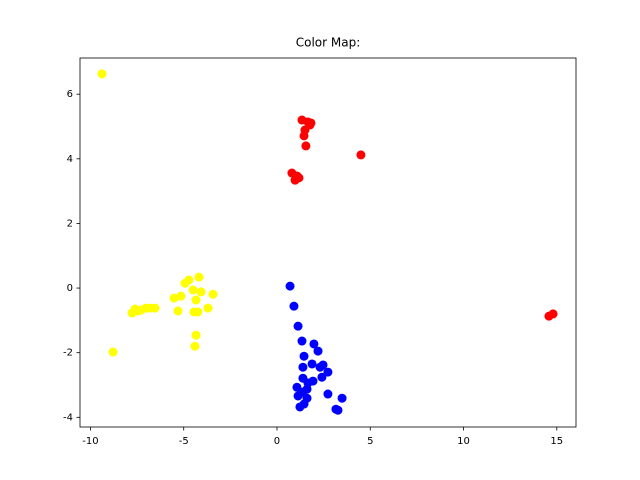 The image size is (640, 480). I want to click on y-tick-label: -2, so click(68, 353).